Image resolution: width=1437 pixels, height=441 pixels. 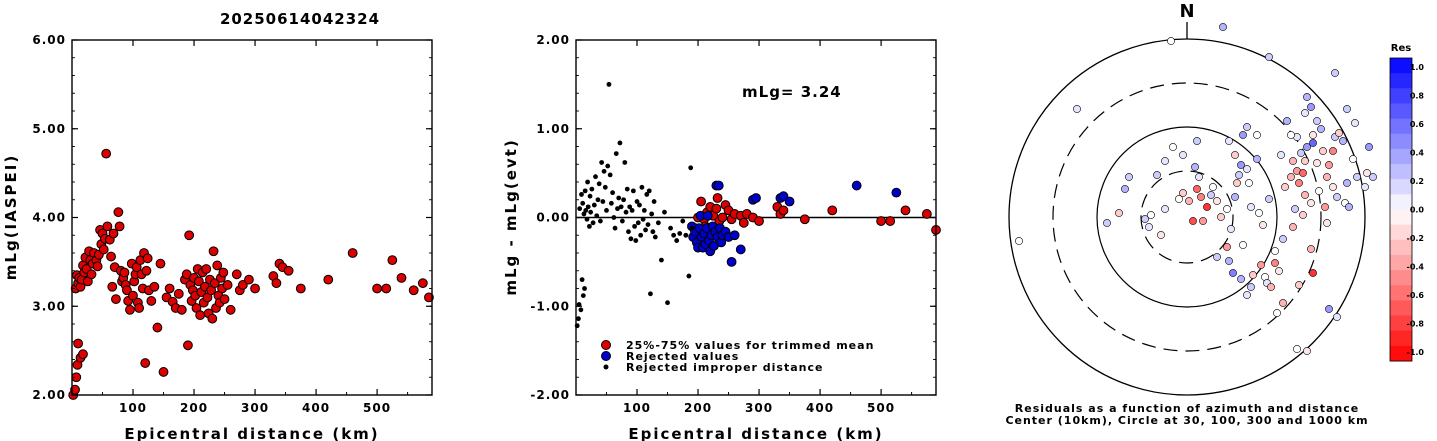 What do you see at coordinates (511, 216) in the screenshot?
I see `residual-ylabel: mLg - mLg(evt)` at bounding box center [511, 216].